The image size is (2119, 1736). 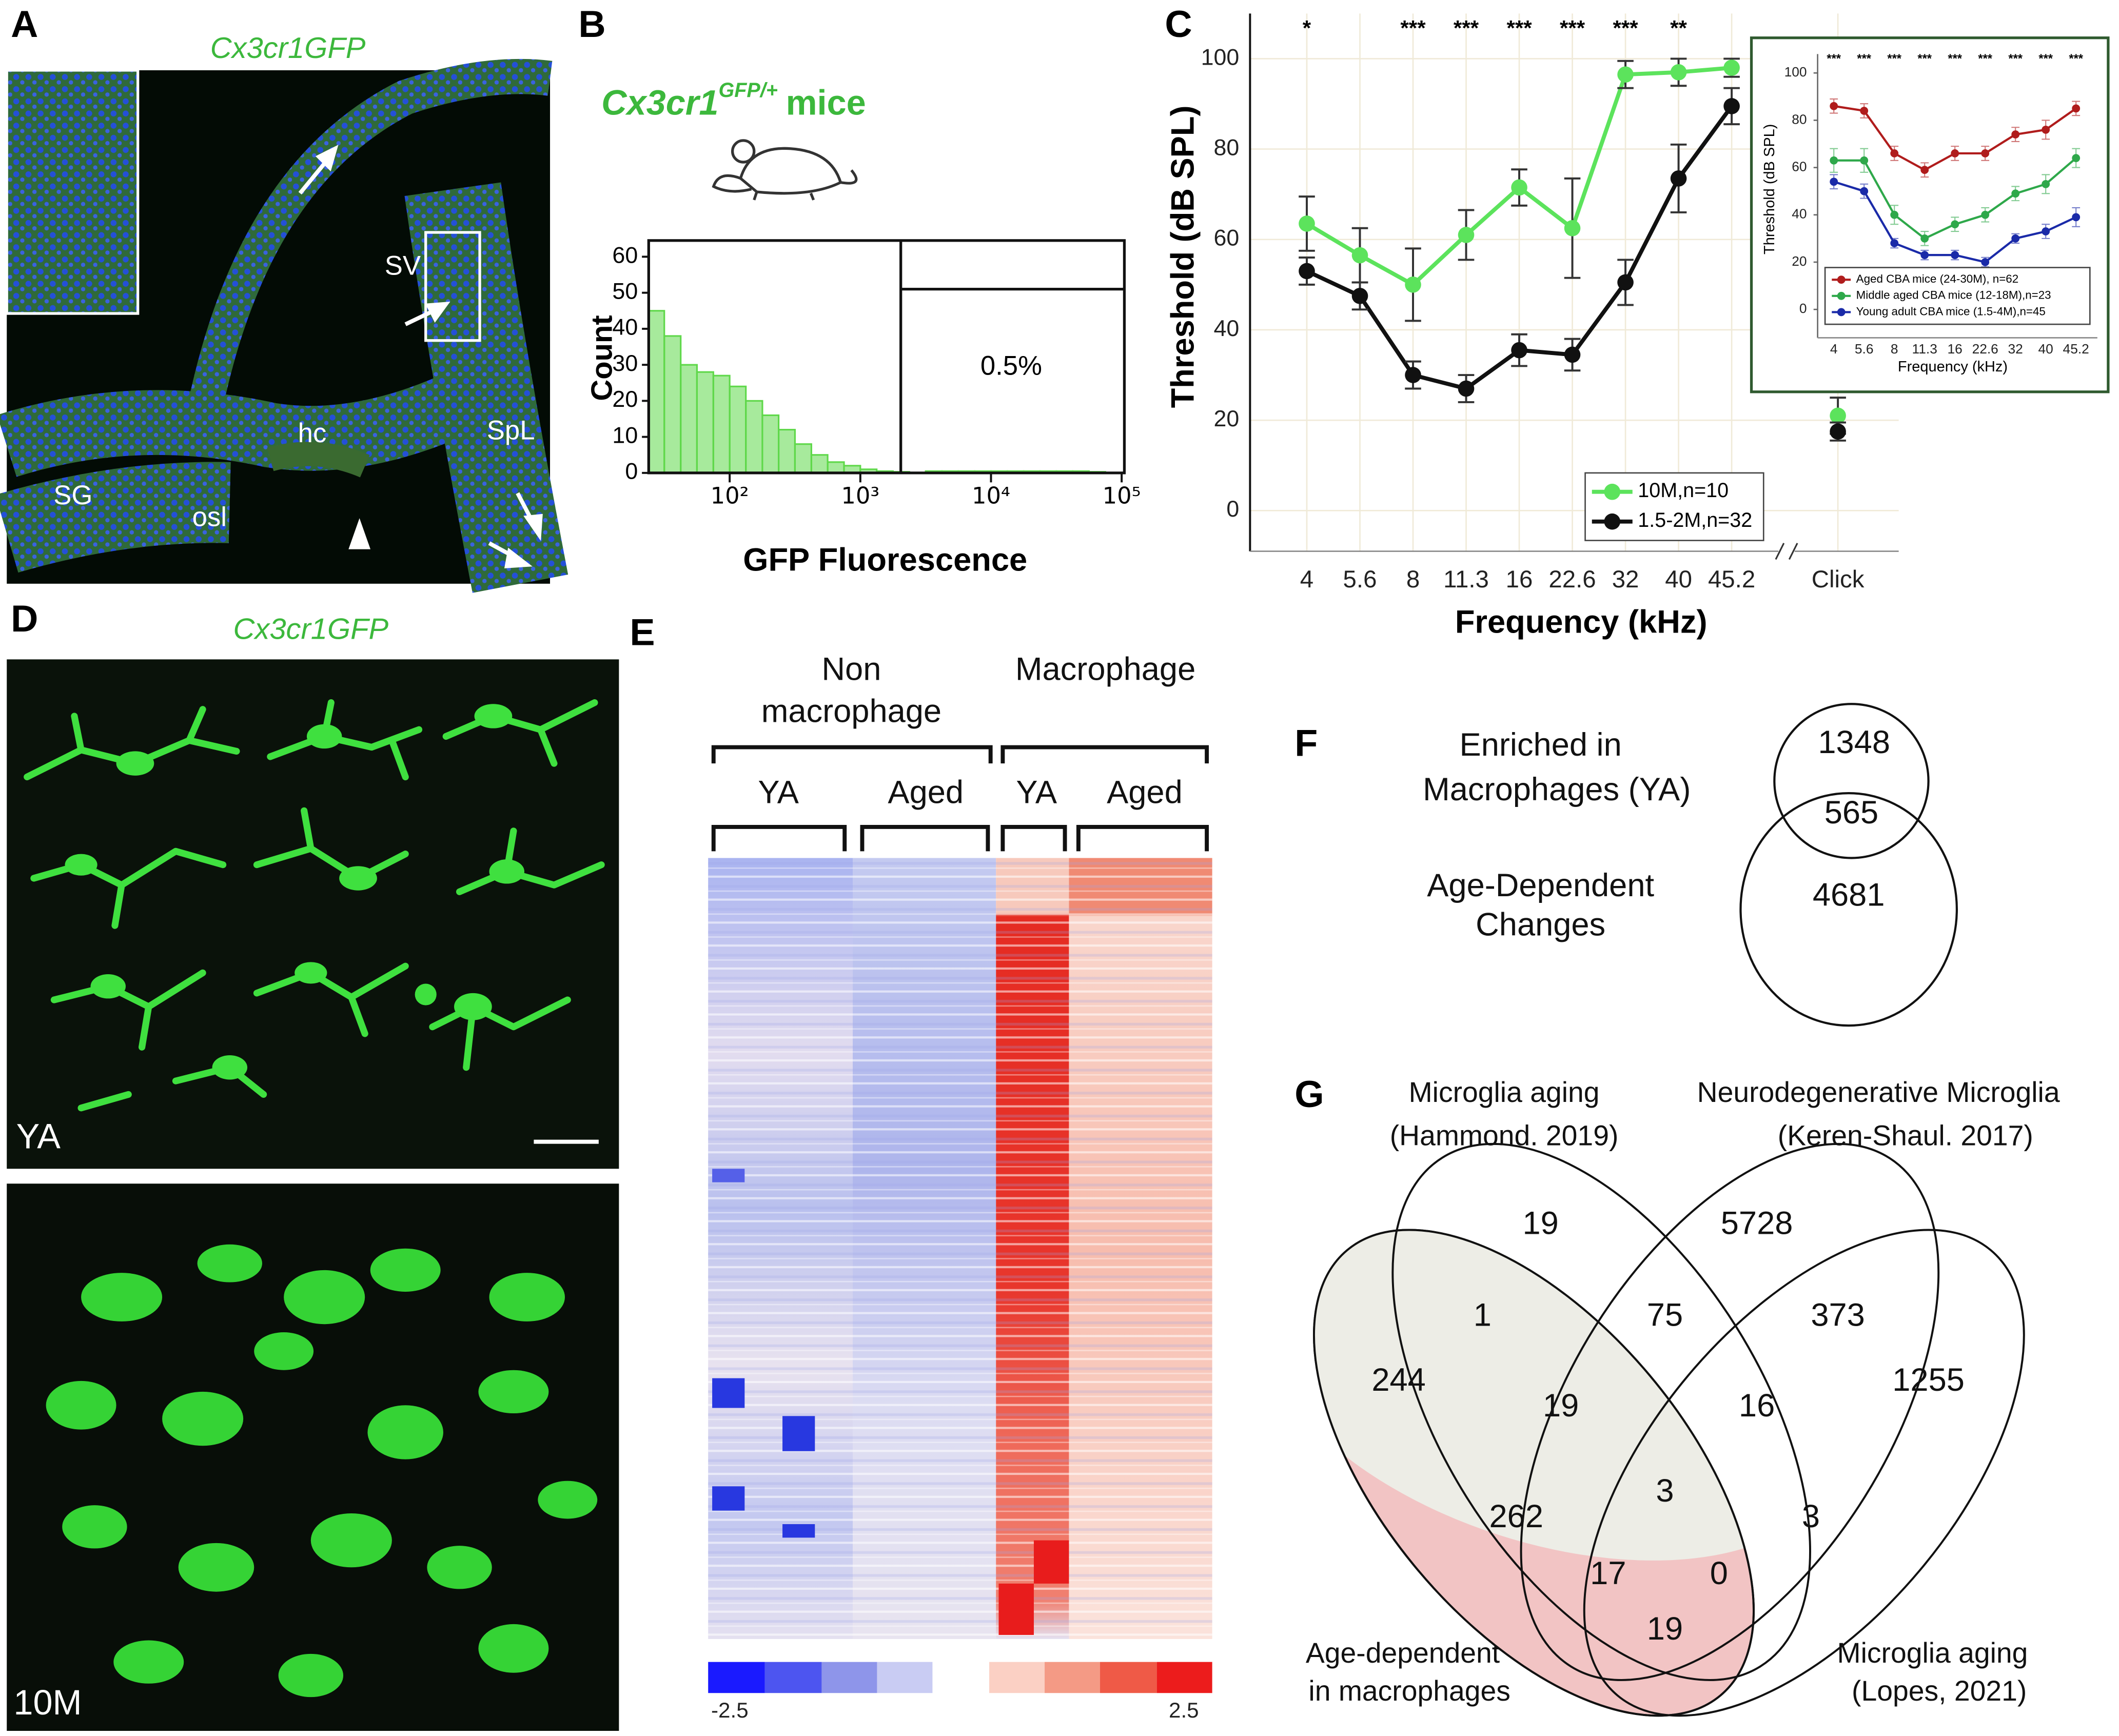 What do you see at coordinates (1757, 1223) in the screenshot?
I see `venn-count: 5728` at bounding box center [1757, 1223].